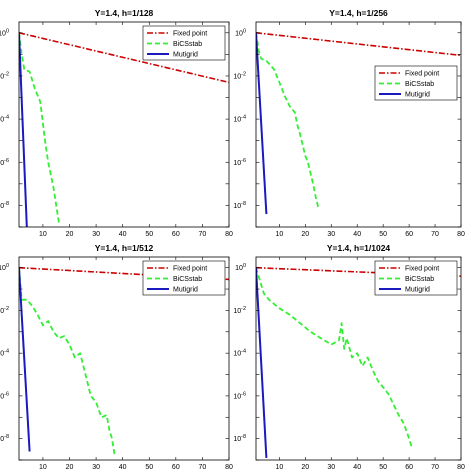  I want to click on subplot-title: Y=1.4, h=1/256, so click(358, 13).